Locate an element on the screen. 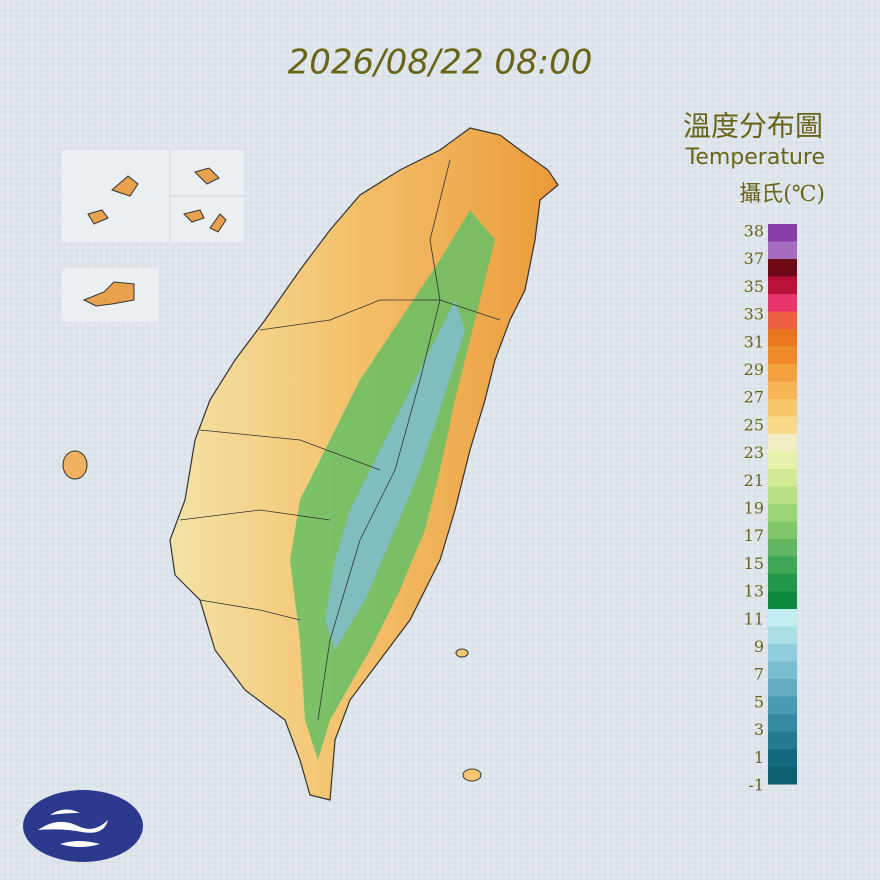  legend-tick-label: 15 is located at coordinates (754, 563).